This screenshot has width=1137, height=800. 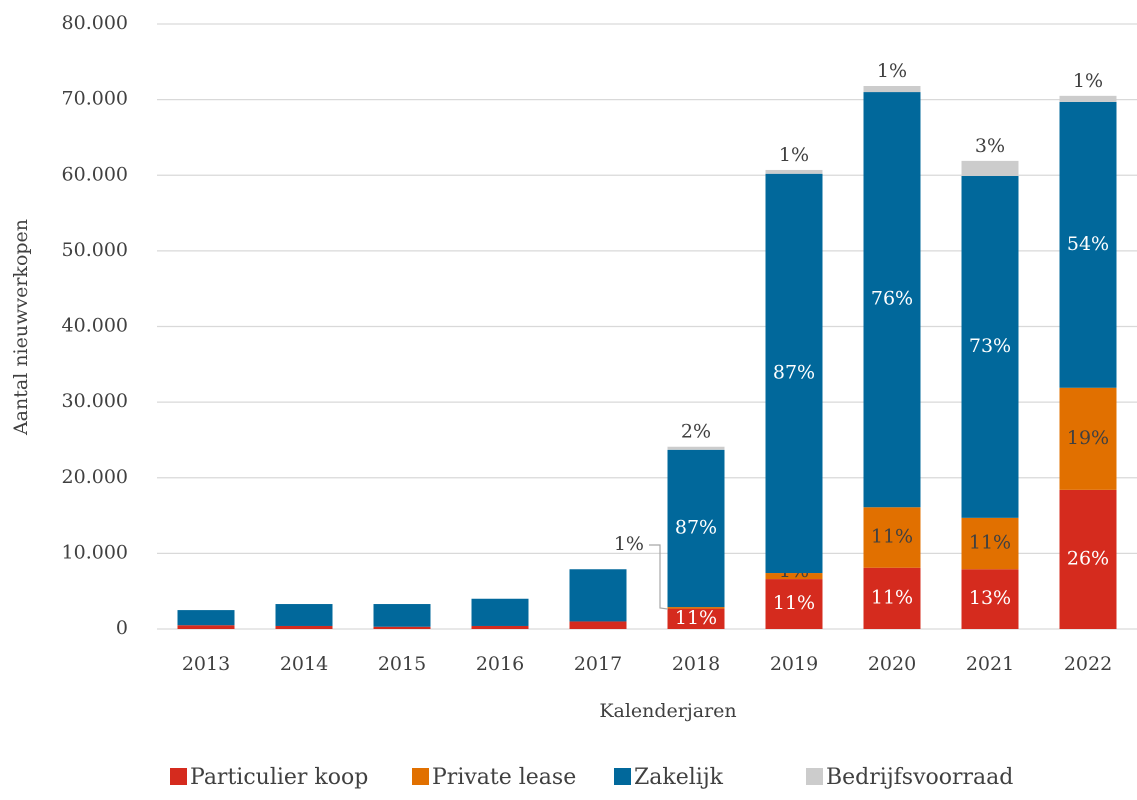 What do you see at coordinates (95, 552) in the screenshot?
I see `y-tick-label: 10.000` at bounding box center [95, 552].